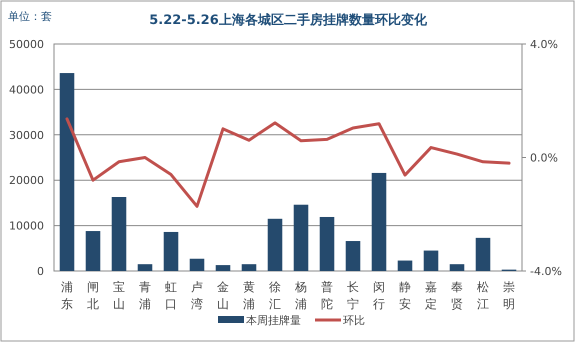 This screenshot has height=342, width=575. I want to click on x-tick-label: 长宁, so click(353, 295).